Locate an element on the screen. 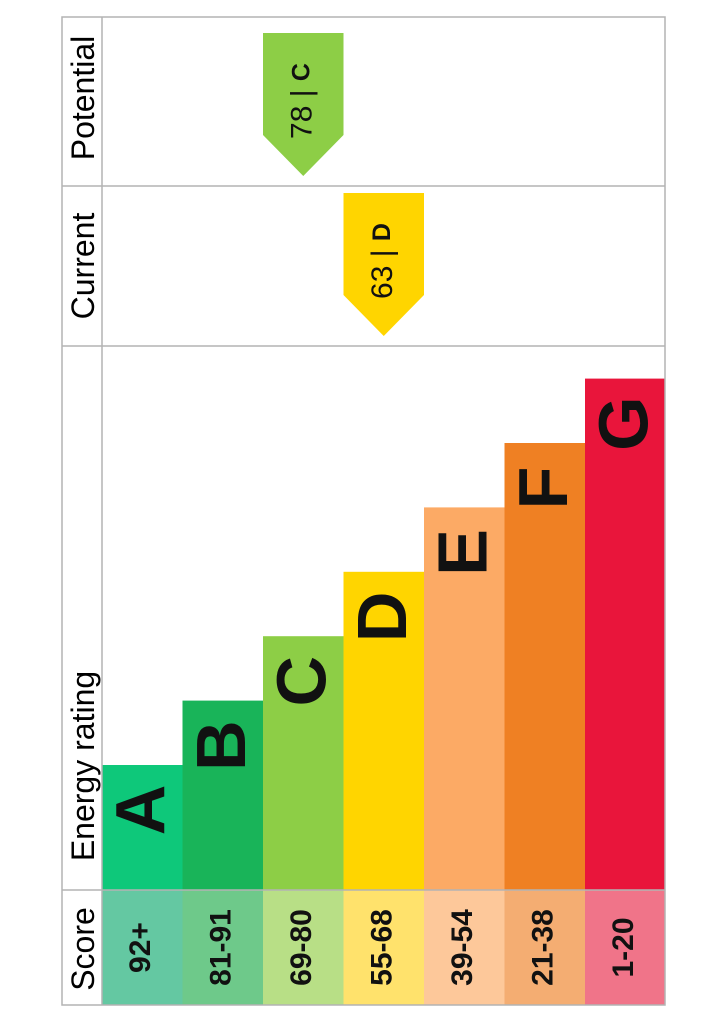 This screenshot has height=1024, width=724. band-d-score-cell is located at coordinates (383, 947).